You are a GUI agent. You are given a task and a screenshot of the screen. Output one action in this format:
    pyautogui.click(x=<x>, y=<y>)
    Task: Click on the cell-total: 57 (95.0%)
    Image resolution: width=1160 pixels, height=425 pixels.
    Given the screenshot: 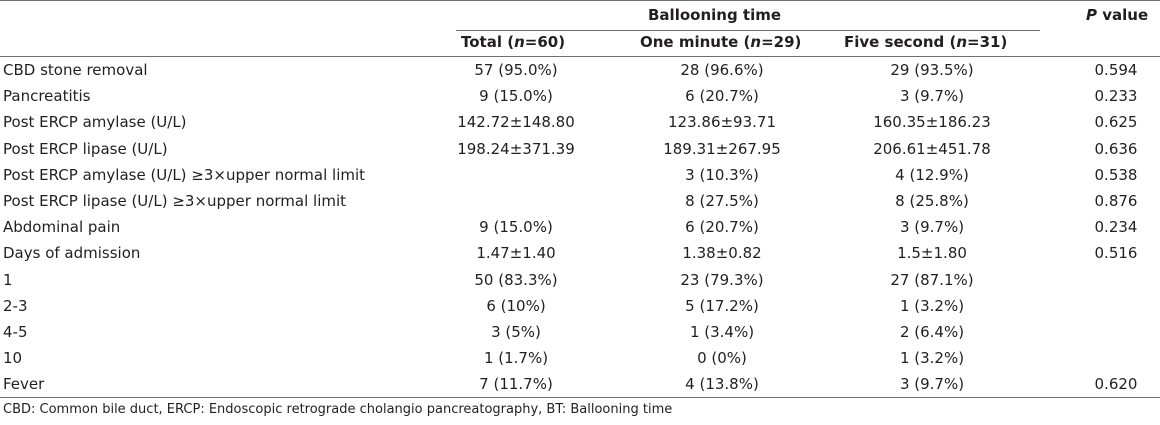 What is the action you would take?
    pyautogui.click(x=516, y=70)
    